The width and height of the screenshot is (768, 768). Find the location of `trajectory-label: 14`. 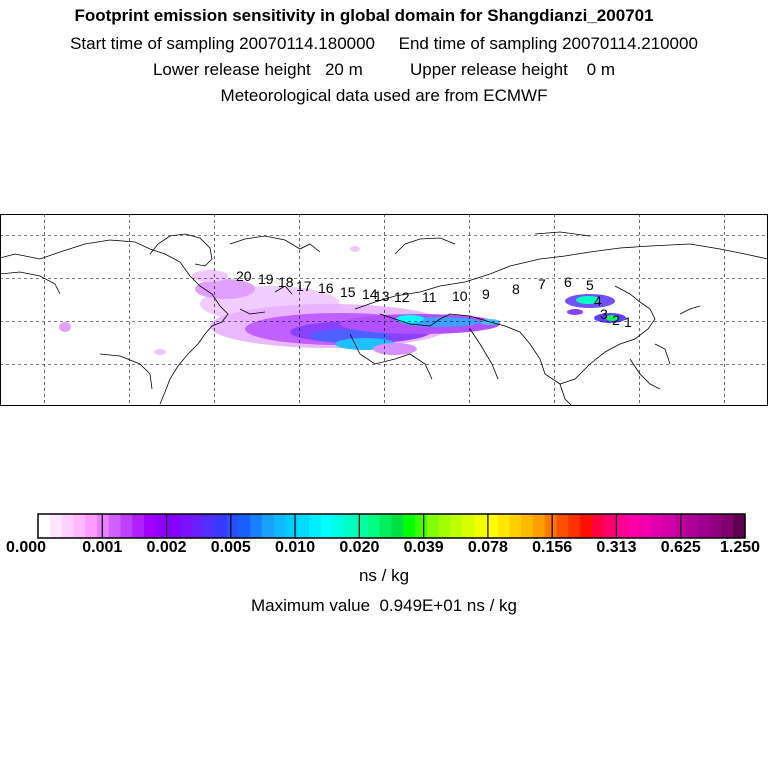

trajectory-label: 14 is located at coordinates (370, 294).